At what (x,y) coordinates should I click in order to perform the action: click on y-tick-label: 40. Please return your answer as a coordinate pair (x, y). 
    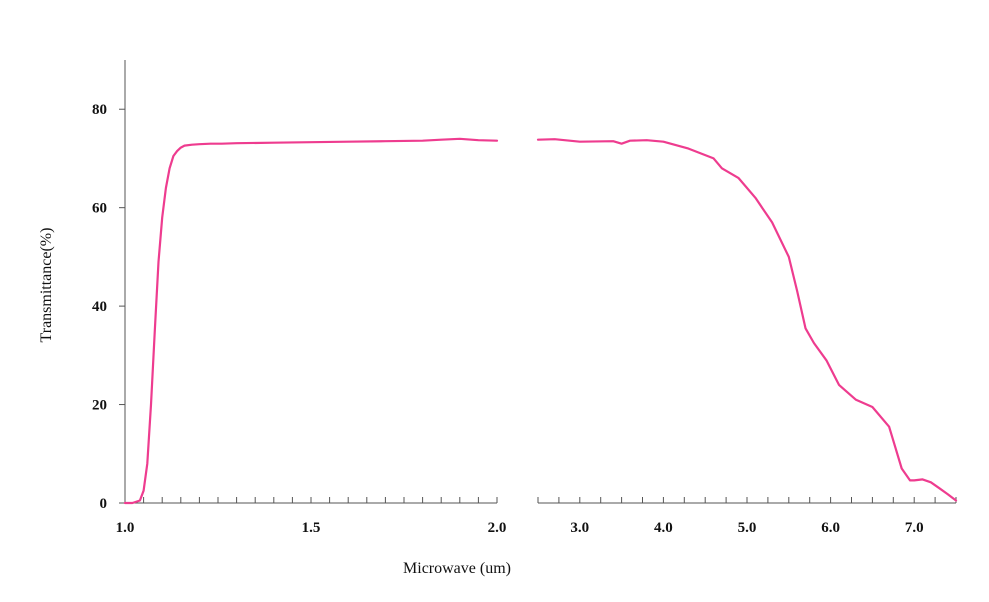
    Looking at the image, I should click on (99, 307).